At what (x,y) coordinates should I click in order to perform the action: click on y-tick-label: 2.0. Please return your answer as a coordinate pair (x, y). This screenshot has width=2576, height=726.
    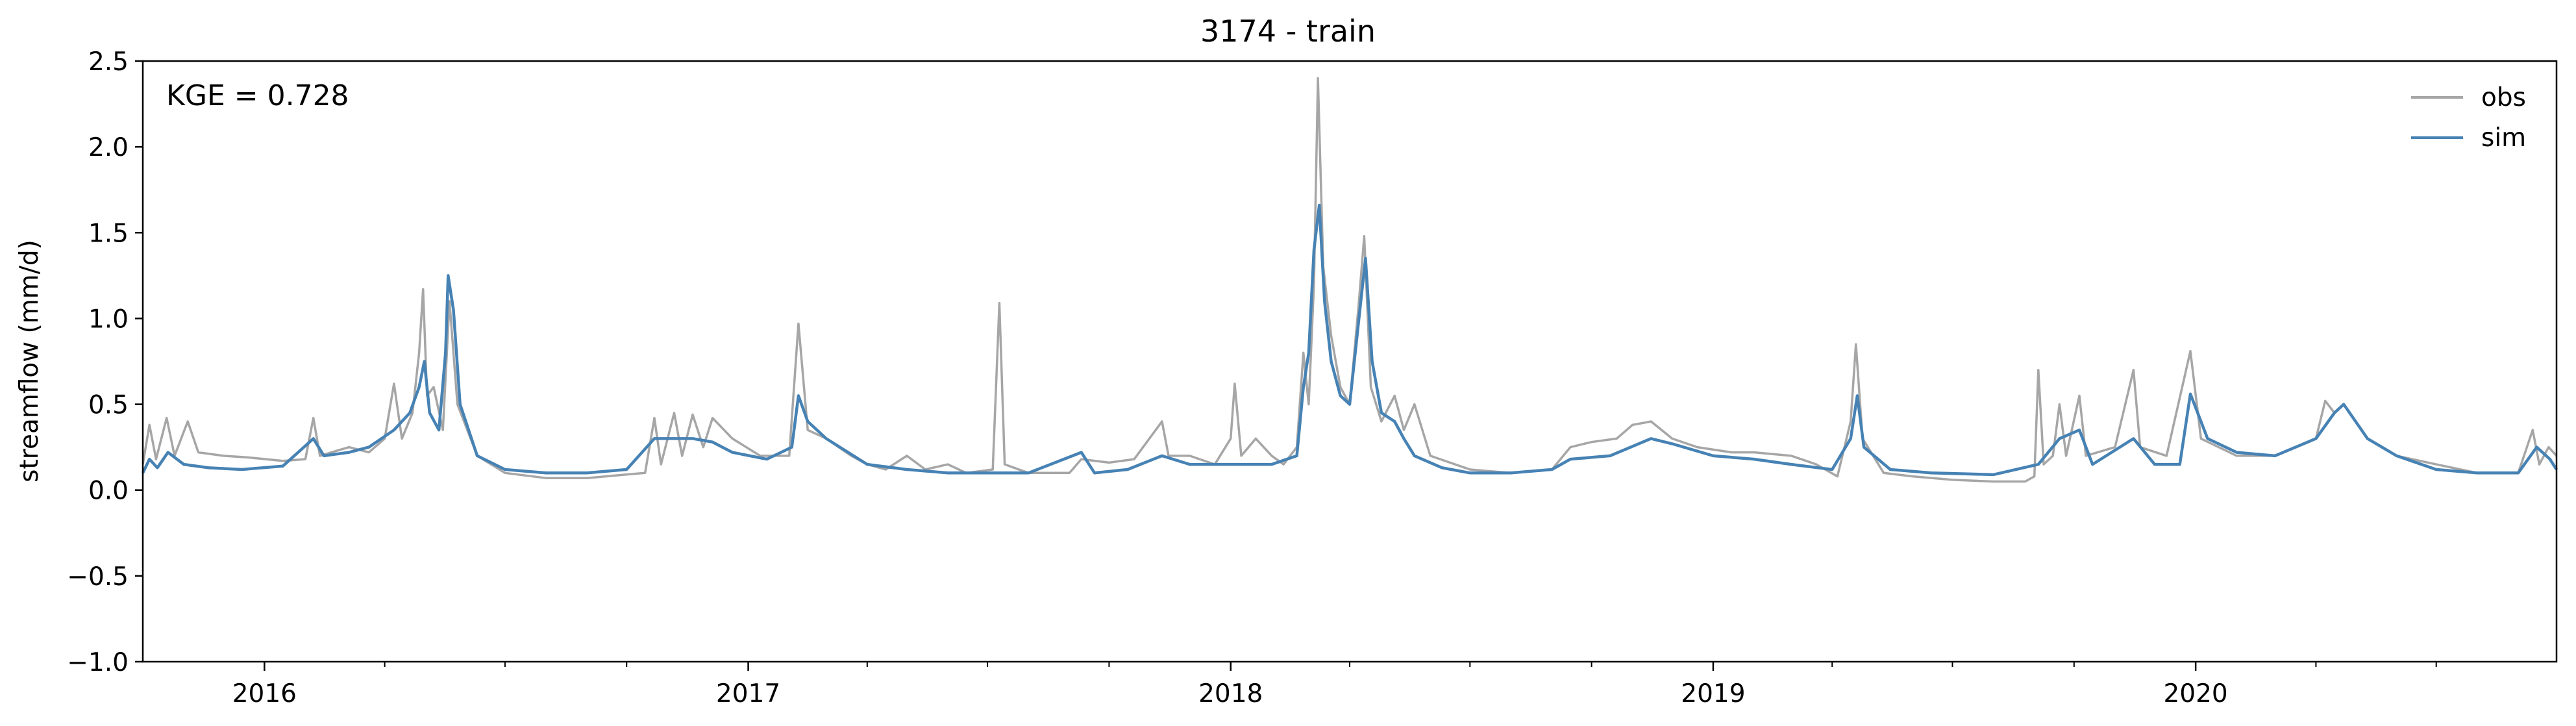
    Looking at the image, I should click on (108, 147).